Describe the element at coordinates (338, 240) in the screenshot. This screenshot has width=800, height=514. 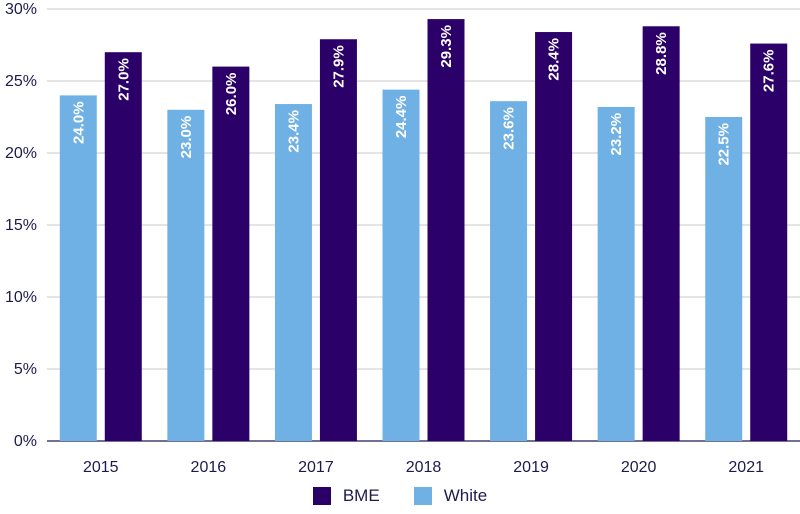
I see `bar-bme-2017` at that location.